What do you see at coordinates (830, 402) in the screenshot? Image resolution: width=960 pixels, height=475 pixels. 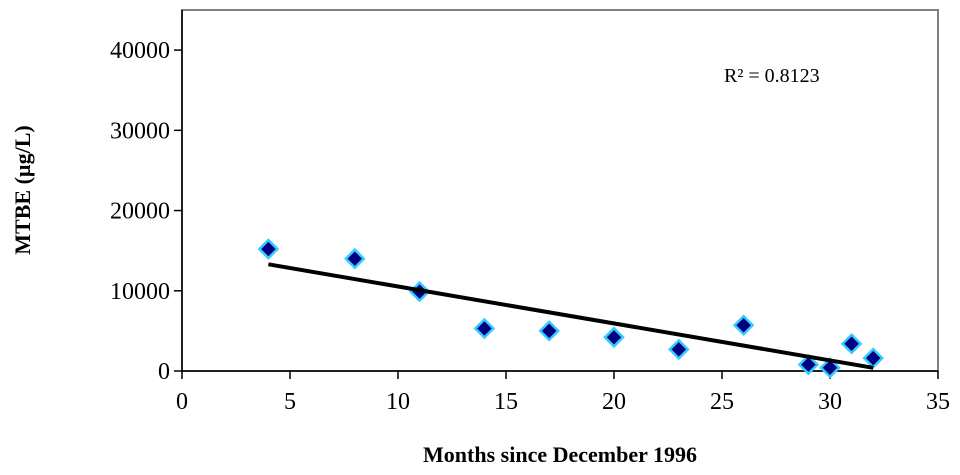 I see `x-tick-label: 30` at bounding box center [830, 402].